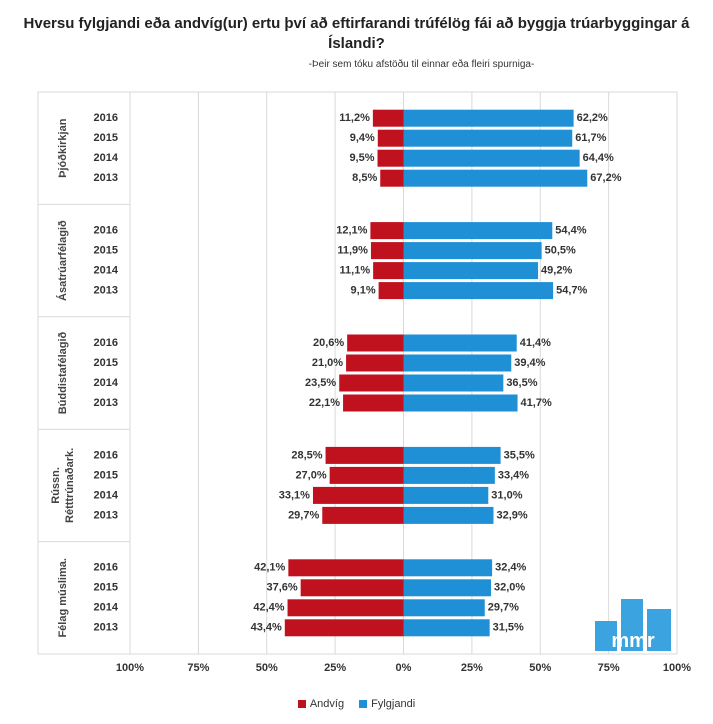 The width and height of the screenshot is (713, 724). I want to click on logo-text: mmr, so click(633, 641).